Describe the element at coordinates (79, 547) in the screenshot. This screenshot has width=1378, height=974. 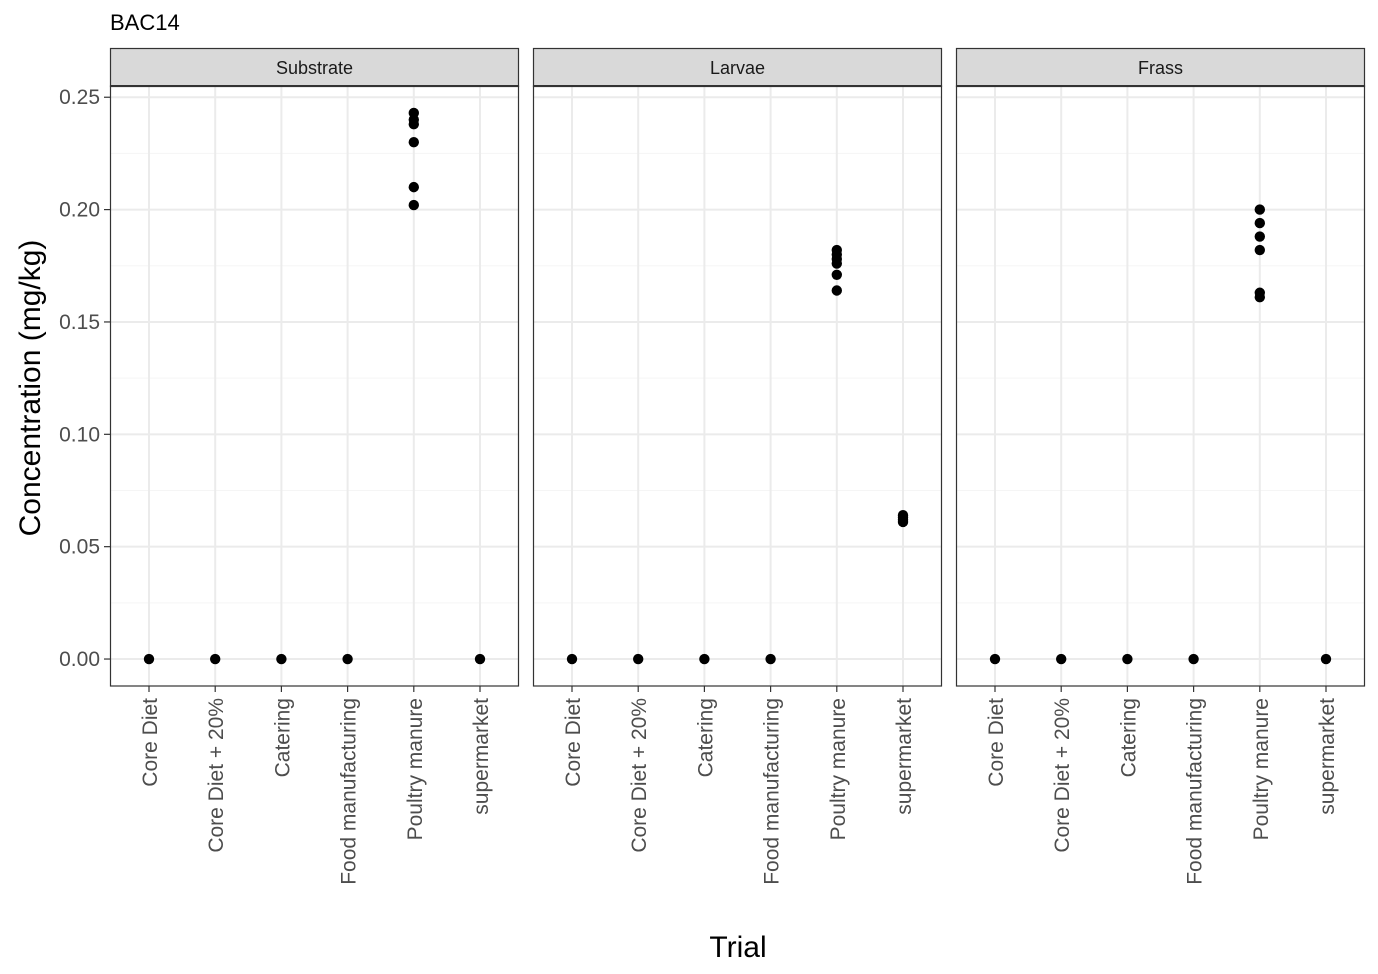
I see `y-tick-label: 0.05` at that location.